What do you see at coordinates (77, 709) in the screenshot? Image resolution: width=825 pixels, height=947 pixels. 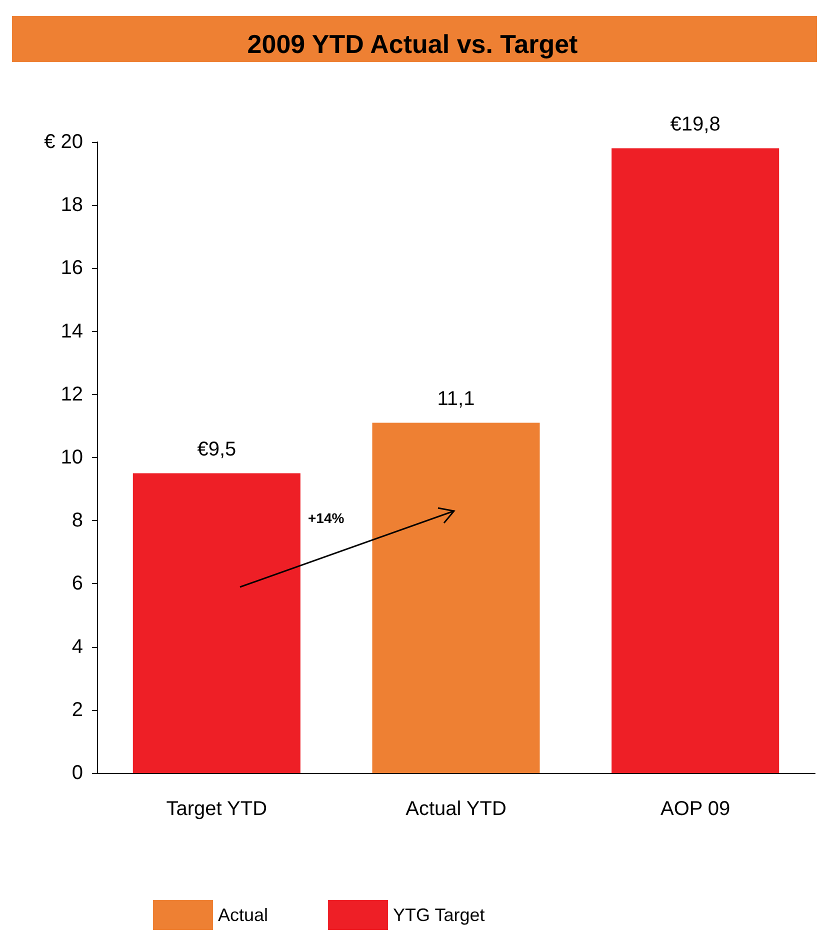 I see `y-tick-label: 2` at bounding box center [77, 709].